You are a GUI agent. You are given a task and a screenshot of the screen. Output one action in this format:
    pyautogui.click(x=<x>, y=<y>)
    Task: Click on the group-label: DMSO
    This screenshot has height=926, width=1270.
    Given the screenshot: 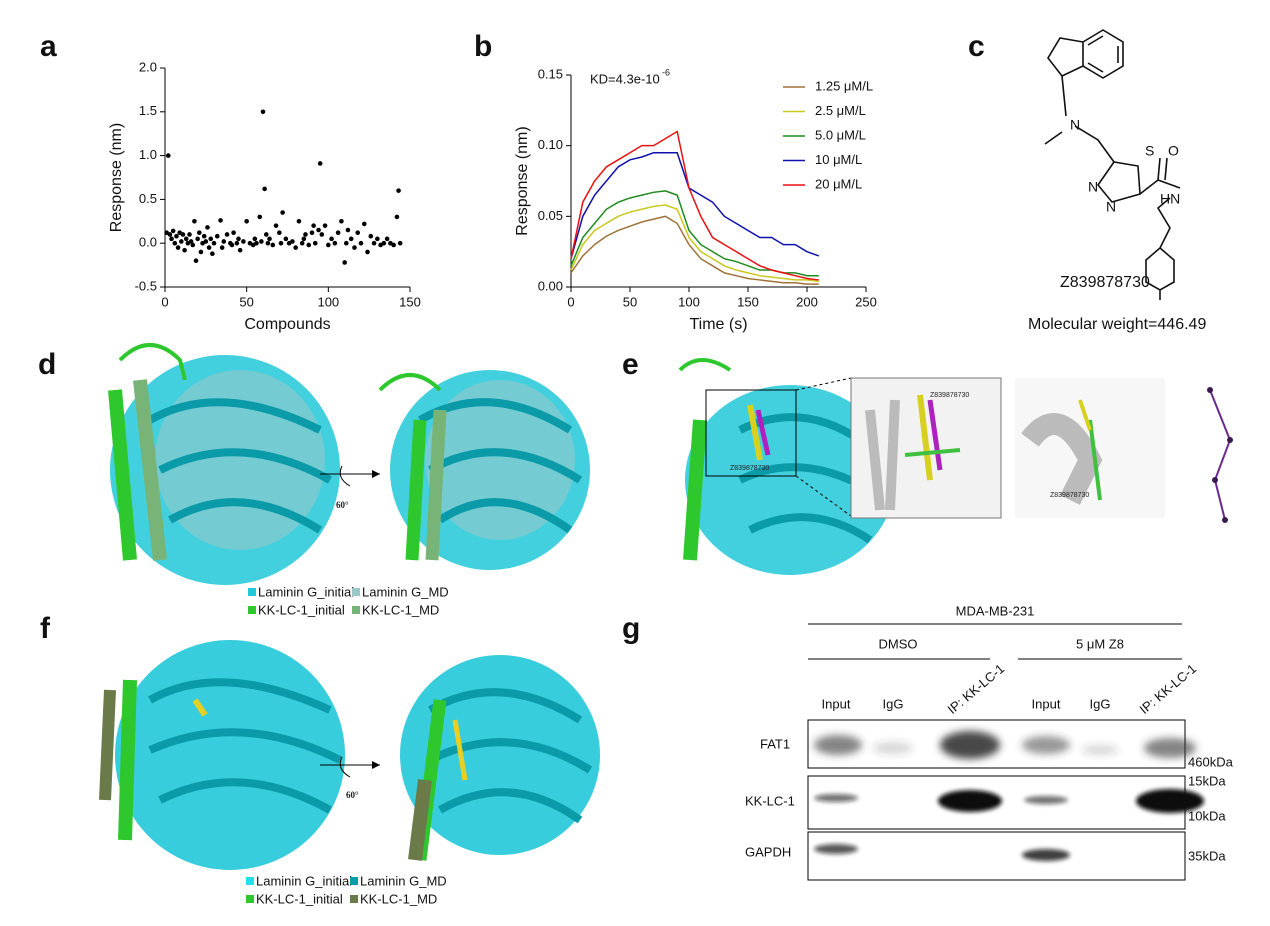 What is the action you would take?
    pyautogui.click(x=898, y=643)
    